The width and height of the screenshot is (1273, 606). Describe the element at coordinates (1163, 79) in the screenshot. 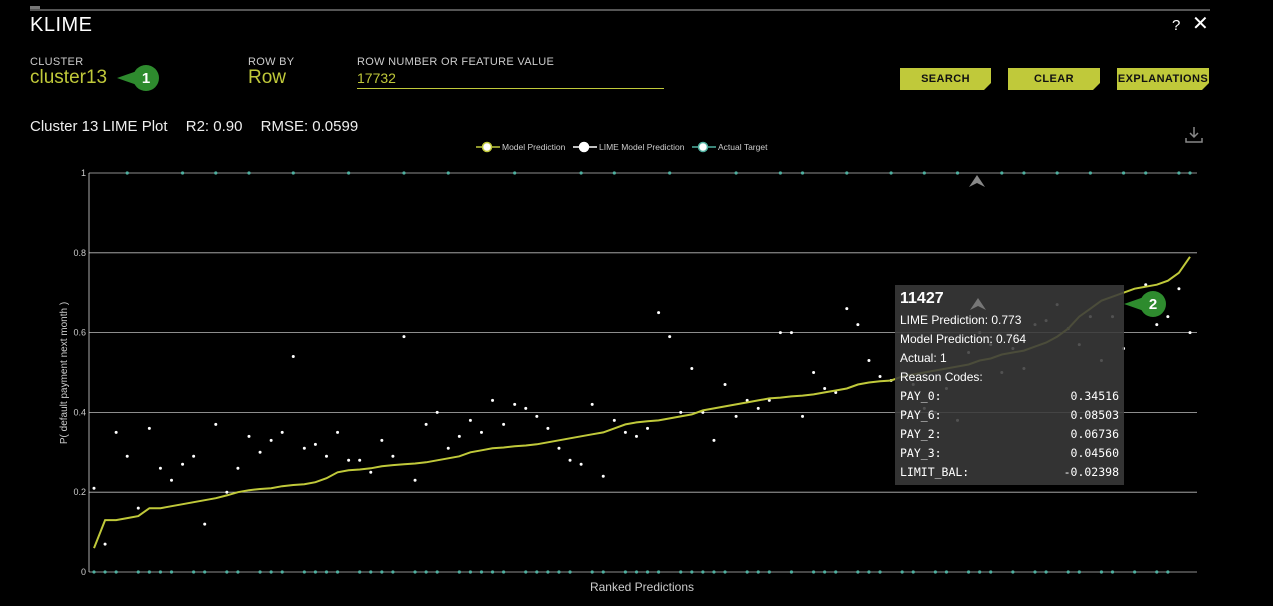

I see `explanations-button: EXPLANATIONS` at that location.